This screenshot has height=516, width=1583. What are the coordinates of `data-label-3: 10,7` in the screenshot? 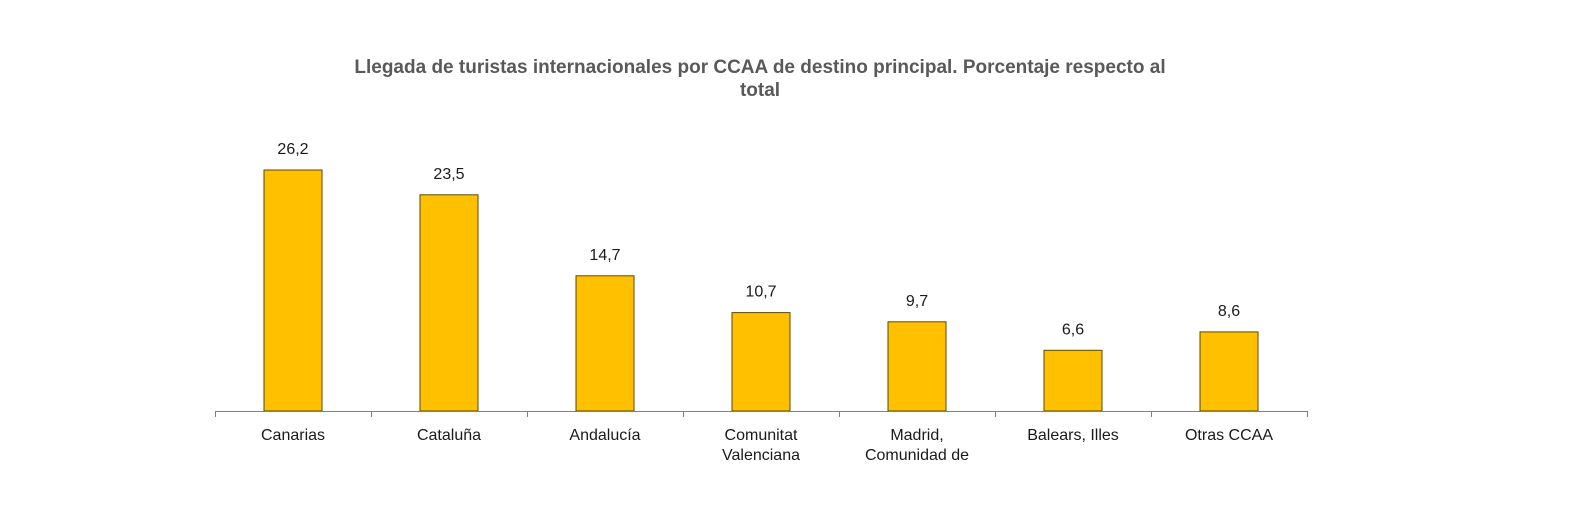 It's located at (760, 292).